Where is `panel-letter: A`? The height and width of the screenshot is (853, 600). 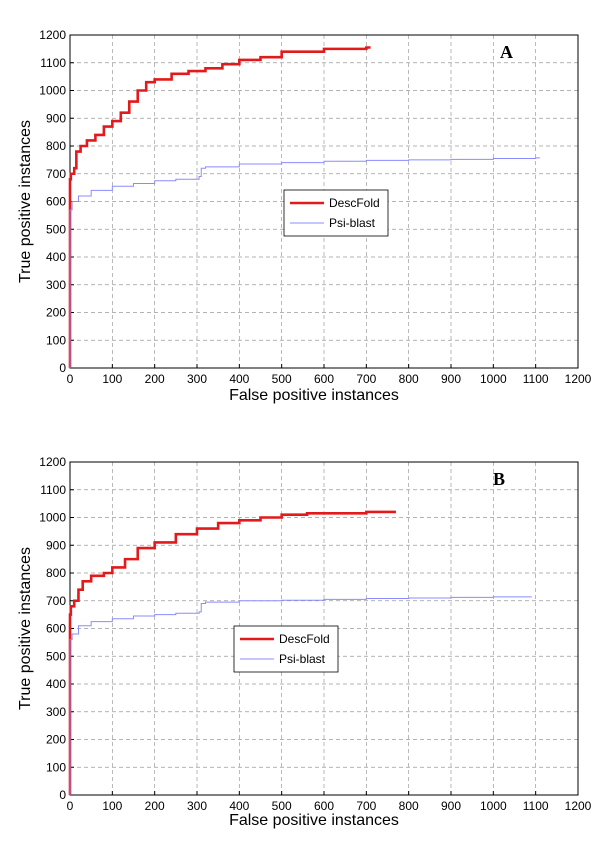 panel-letter: A is located at coordinates (506, 52).